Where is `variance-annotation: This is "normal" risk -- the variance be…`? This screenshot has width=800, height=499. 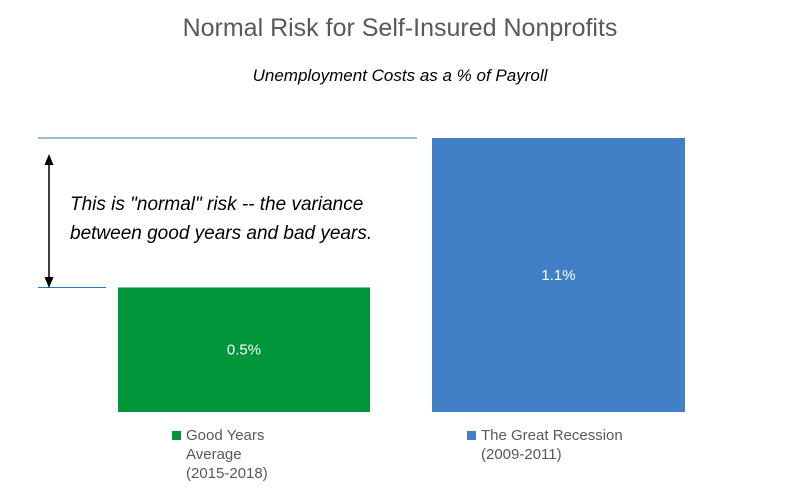 variance-annotation: This is "normal" risk -- the variance be… is located at coordinates (240, 219).